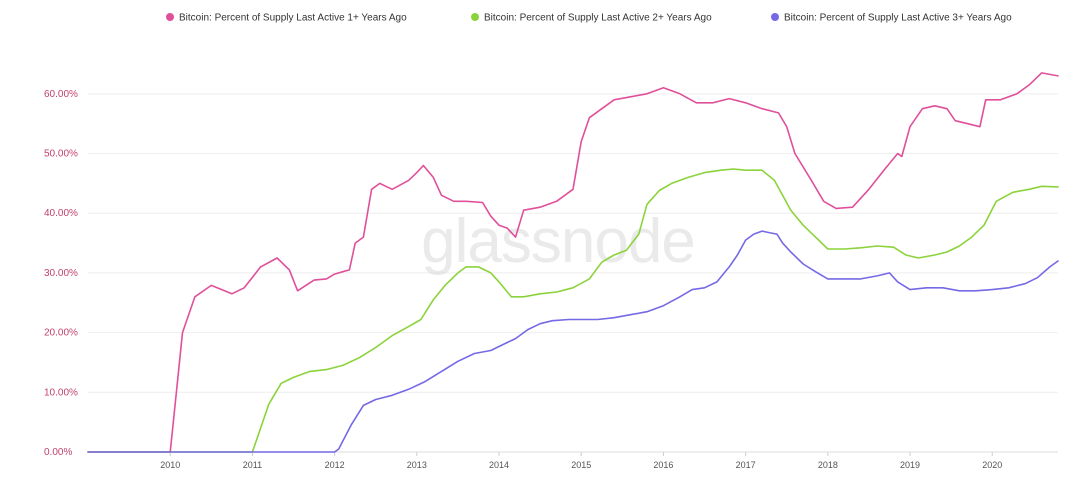 The height and width of the screenshot is (502, 1070). Describe the element at coordinates (61, 333) in the screenshot. I see `y-tick-label: 20.00%` at that location.